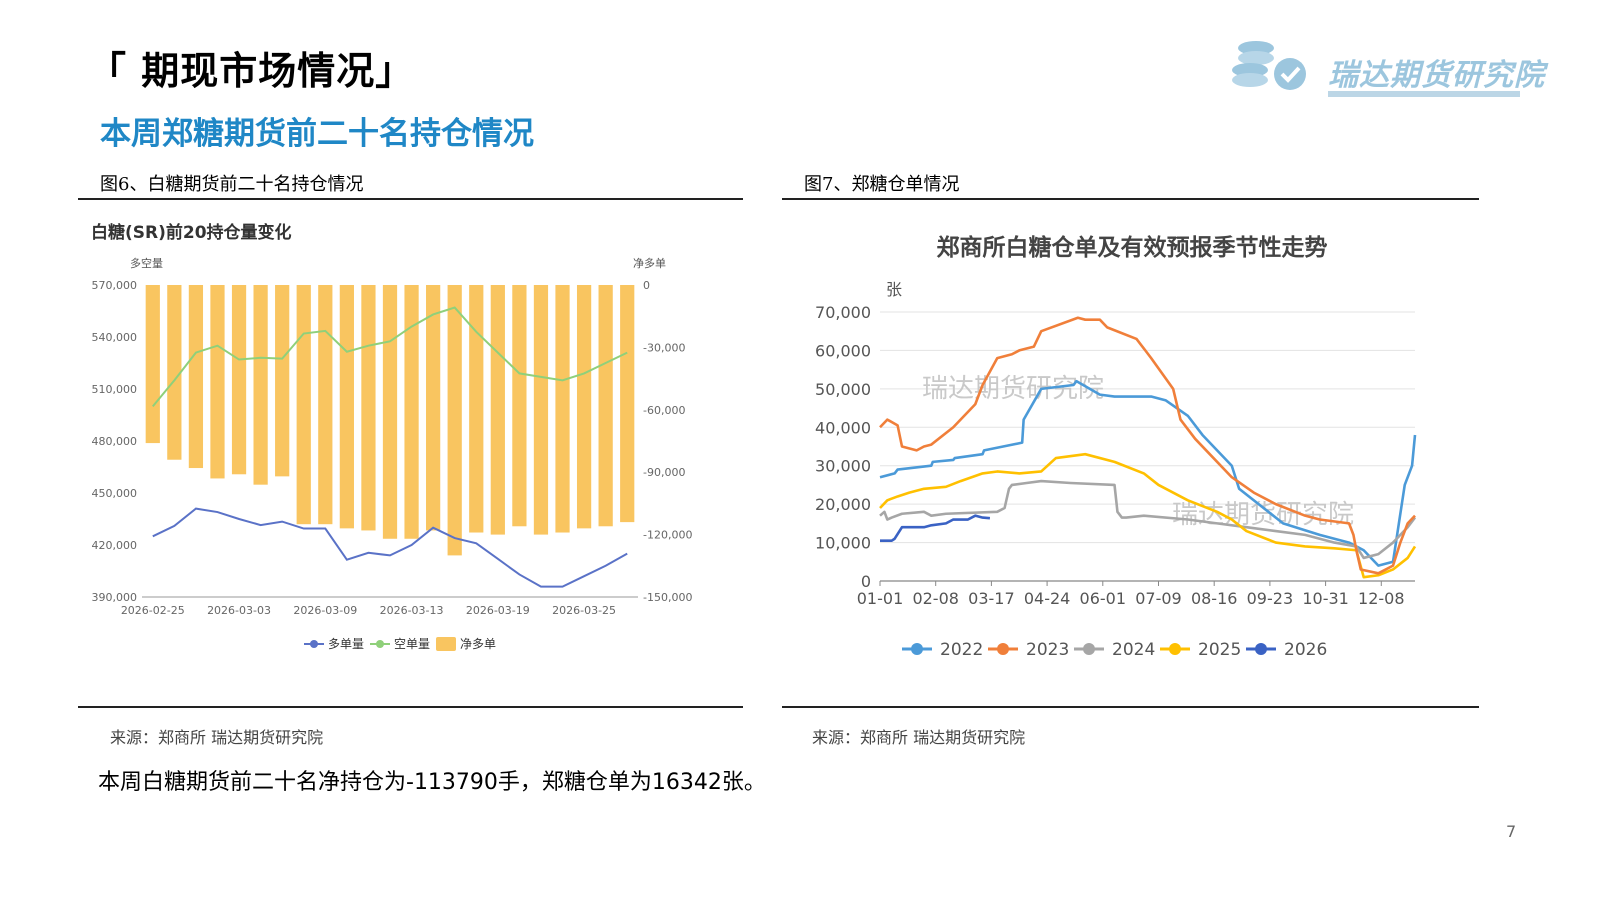 The image size is (1600, 900). I want to click on legend-long-volume-marker, so click(314, 644).